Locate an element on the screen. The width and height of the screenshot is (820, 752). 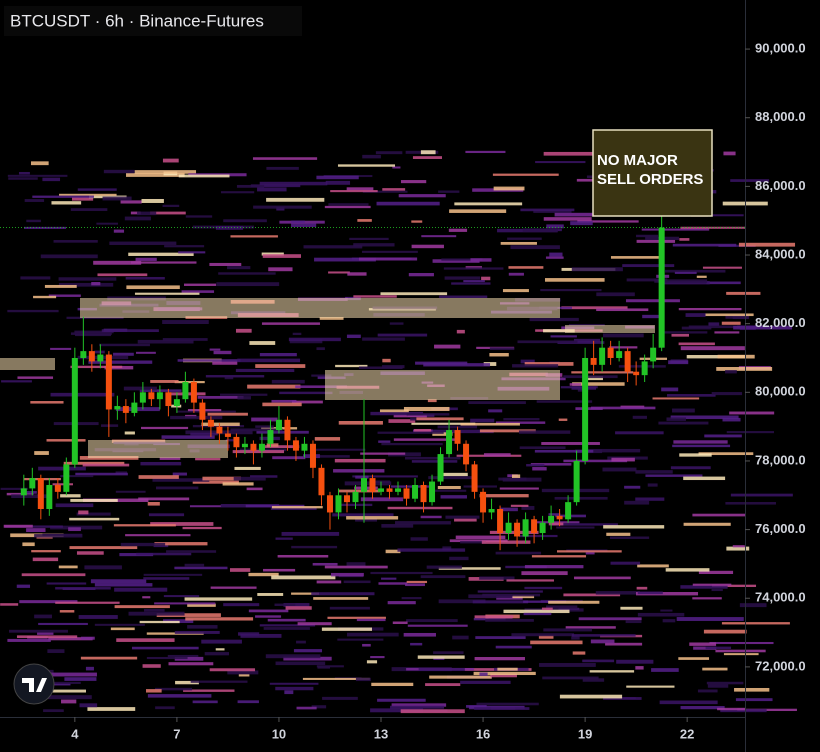
annotation-box is located at coordinates (652, 173).